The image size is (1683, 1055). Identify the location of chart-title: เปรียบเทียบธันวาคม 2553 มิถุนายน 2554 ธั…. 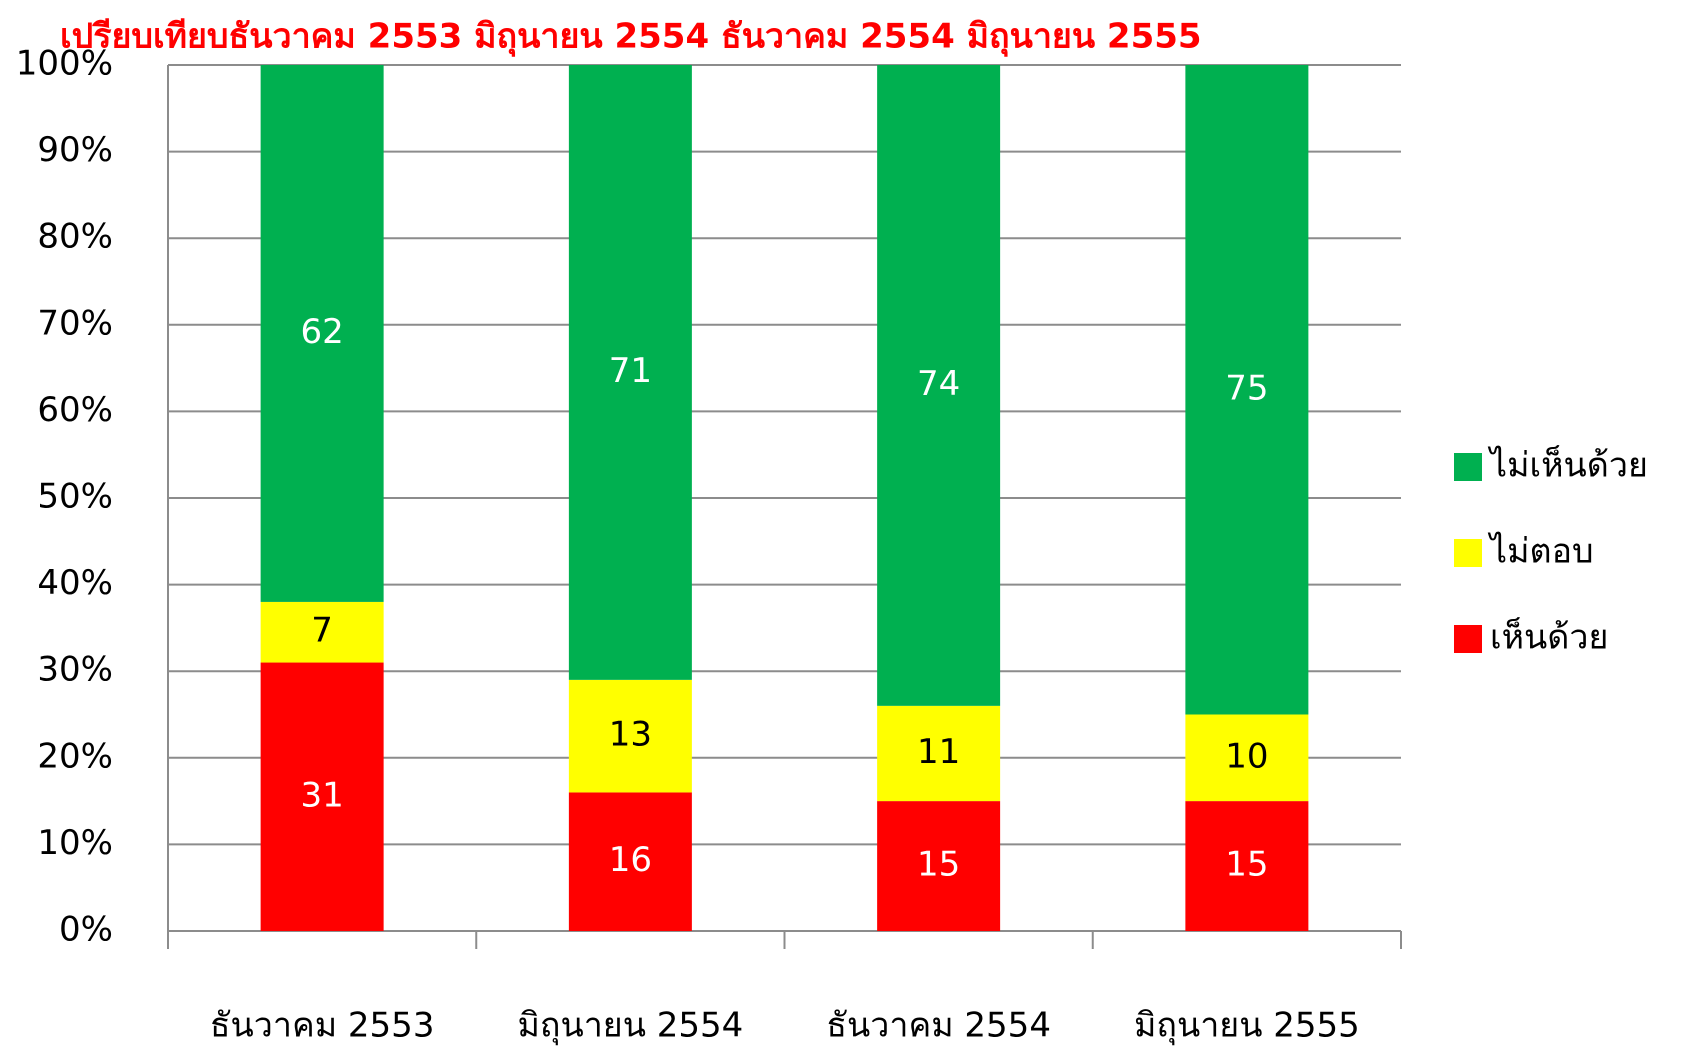
(631, 37).